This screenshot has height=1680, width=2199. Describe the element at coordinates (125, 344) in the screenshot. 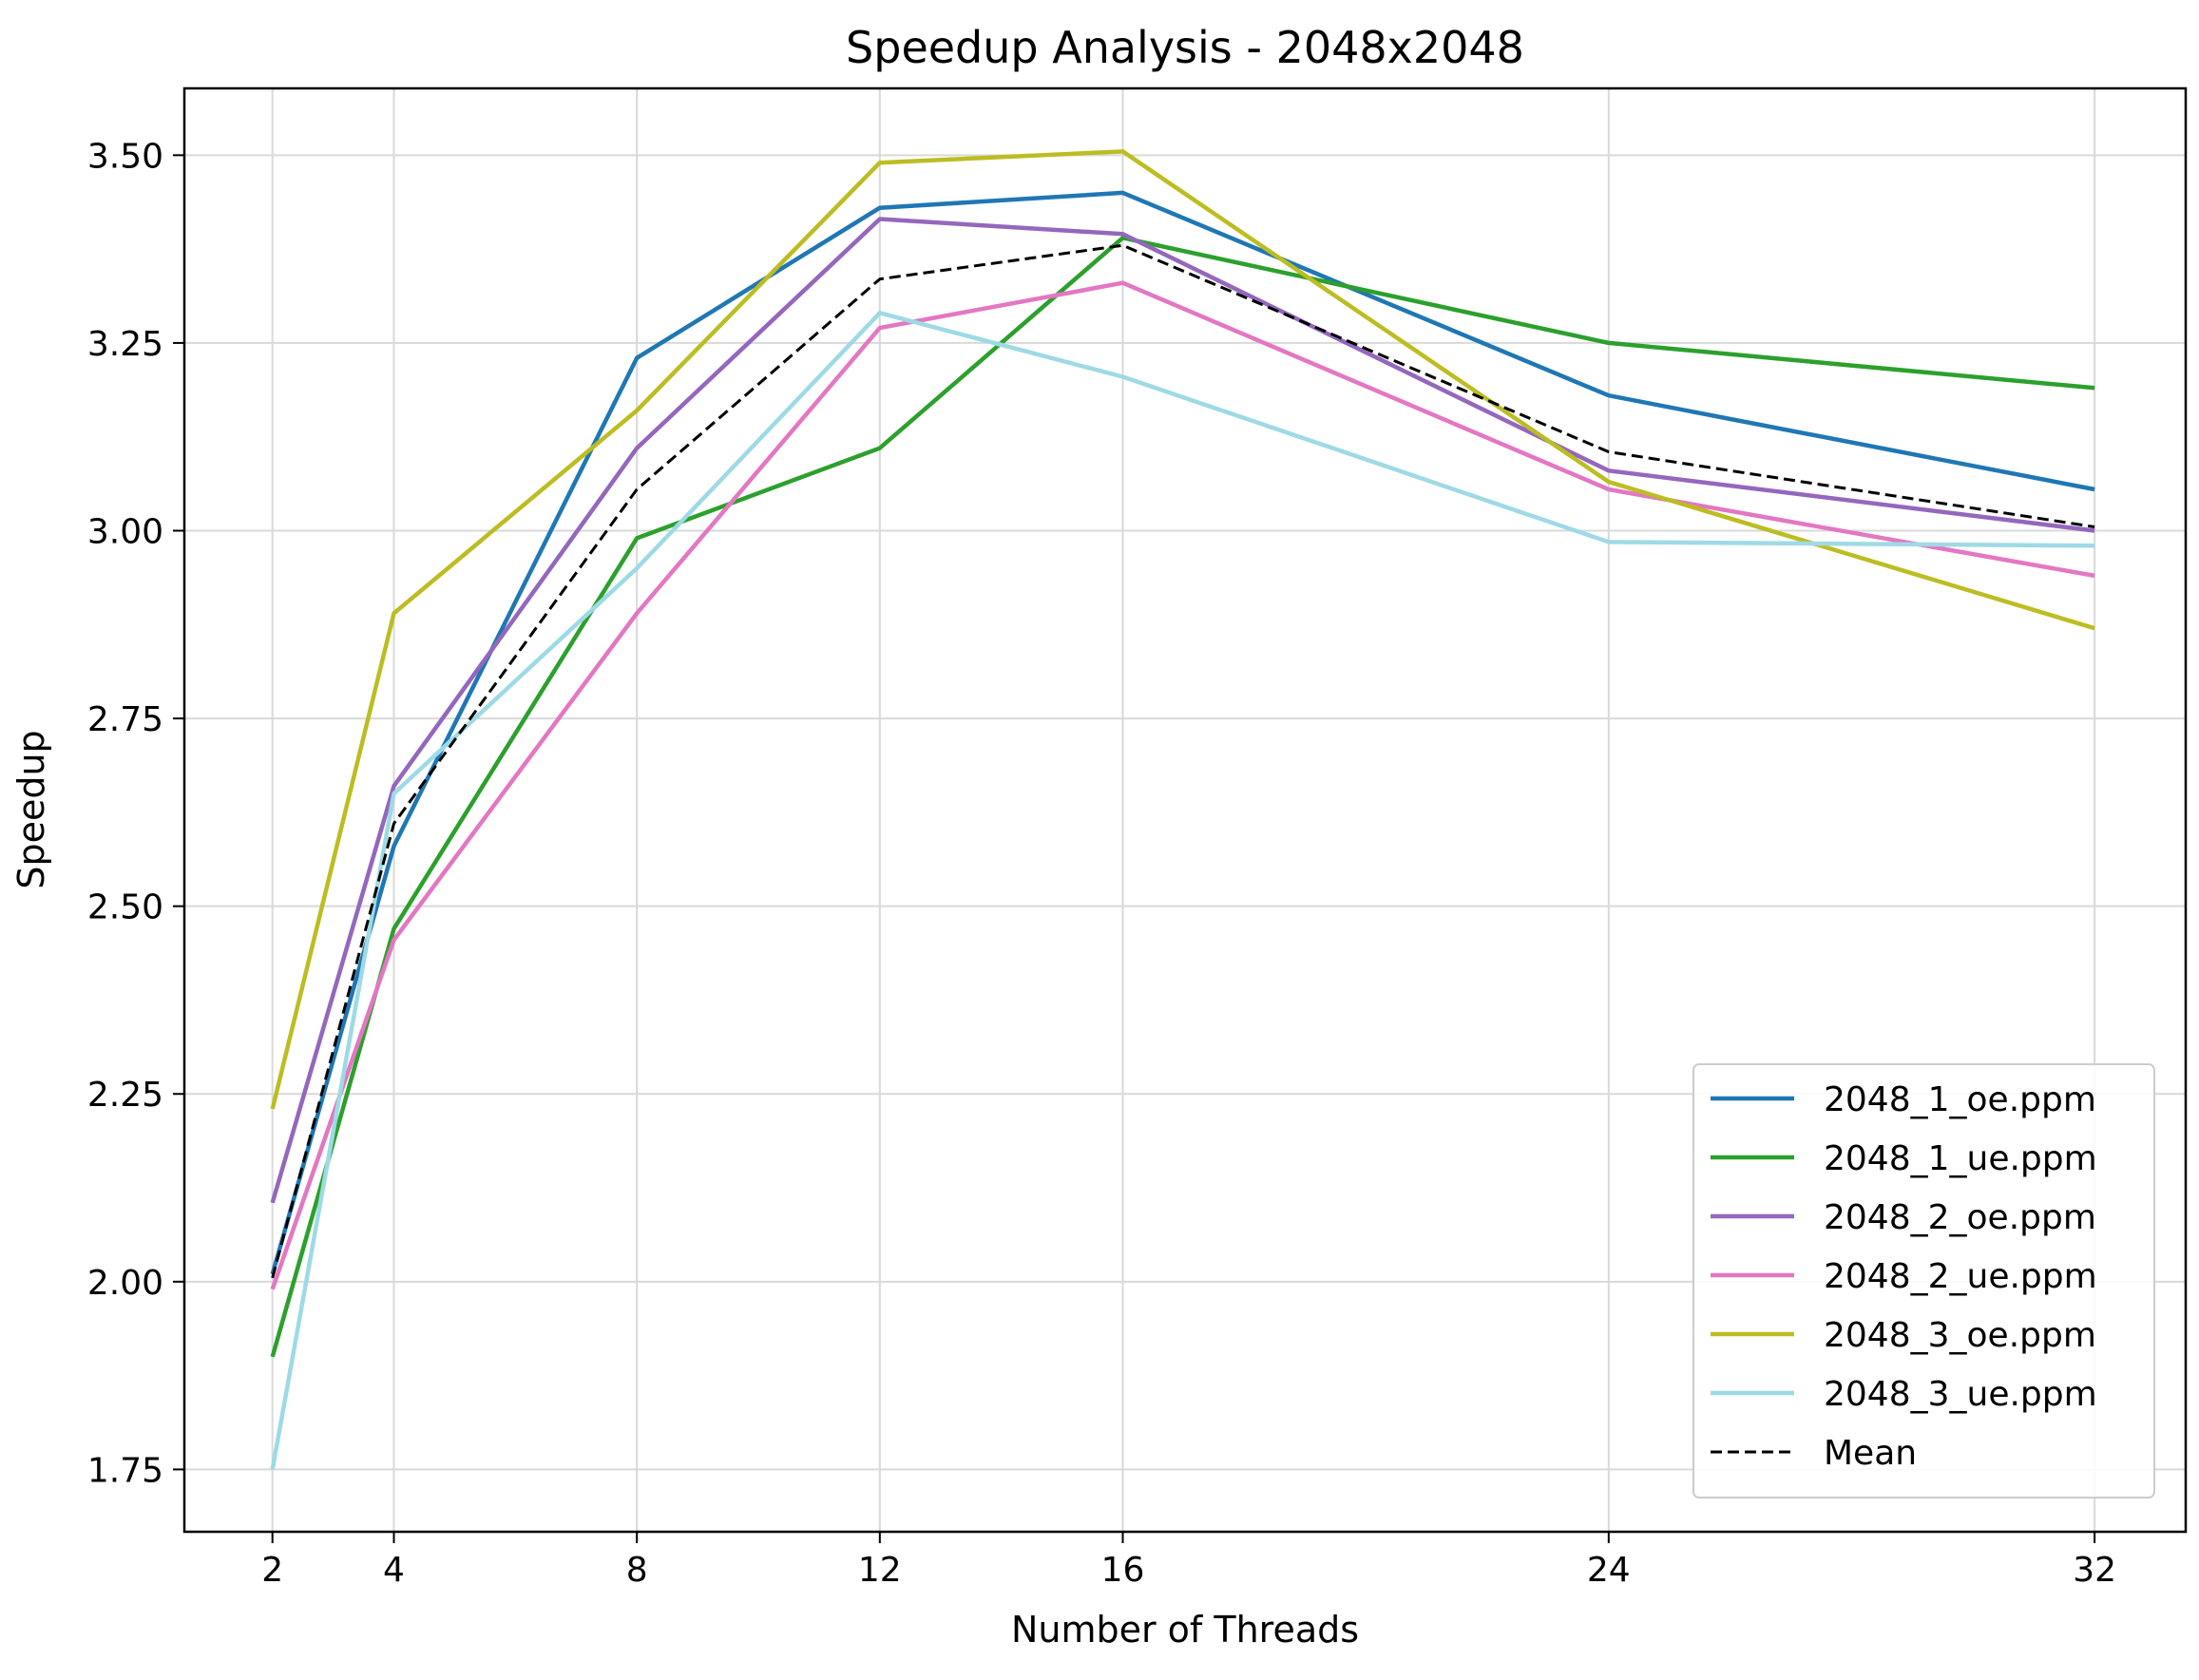

I see `y-tick-label: 3.25` at that location.